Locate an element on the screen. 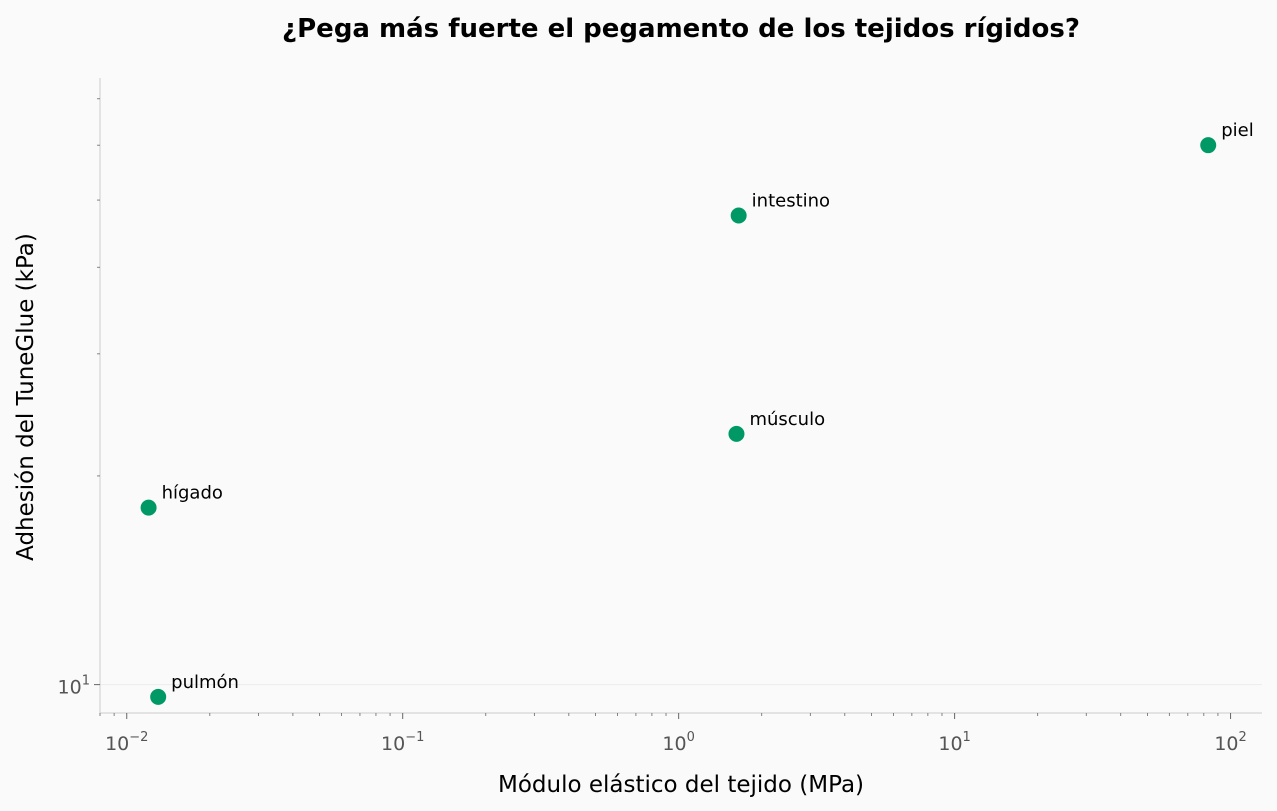 This screenshot has height=811, width=1277. data-label: hígado is located at coordinates (192, 493).